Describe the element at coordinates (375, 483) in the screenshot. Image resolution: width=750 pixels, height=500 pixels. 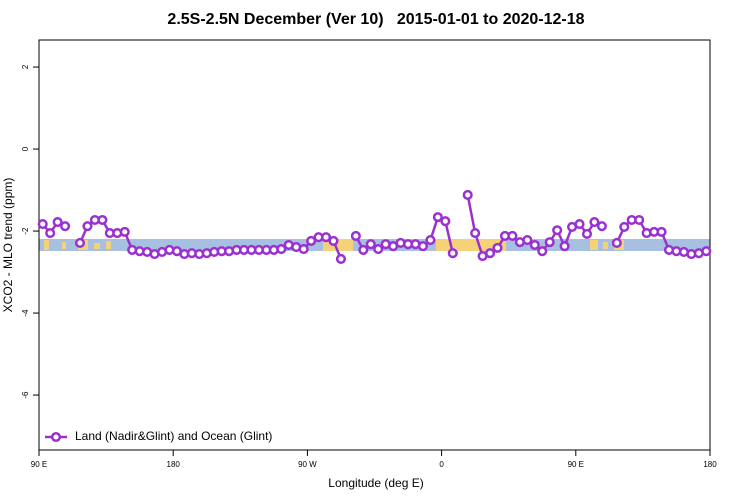
I see `x-axis-label: Longitude (deg E)` at that location.